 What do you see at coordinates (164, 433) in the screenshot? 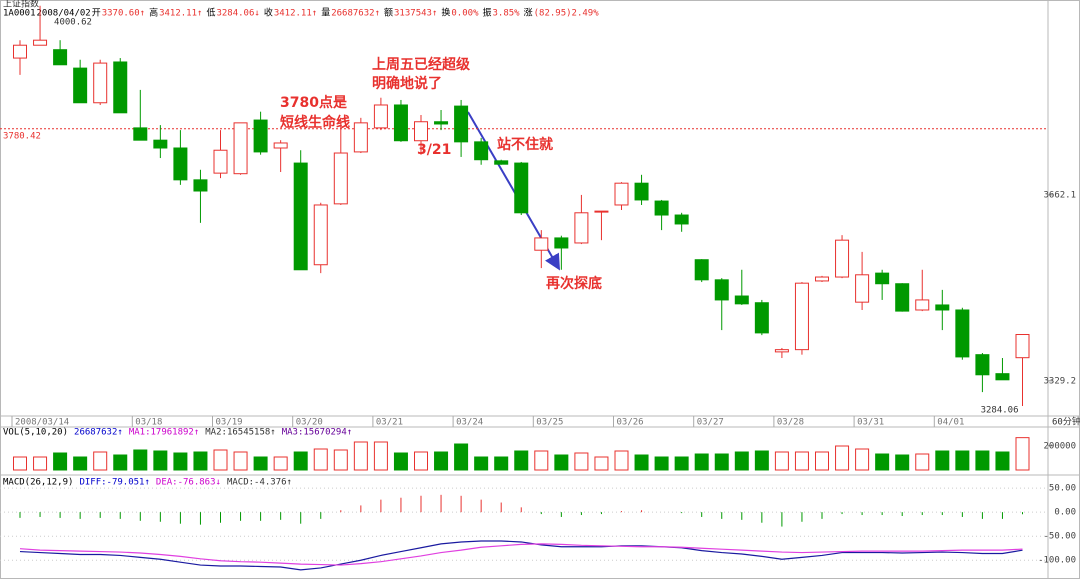
I see `legend-item: MA1:17961892↑` at bounding box center [164, 433].